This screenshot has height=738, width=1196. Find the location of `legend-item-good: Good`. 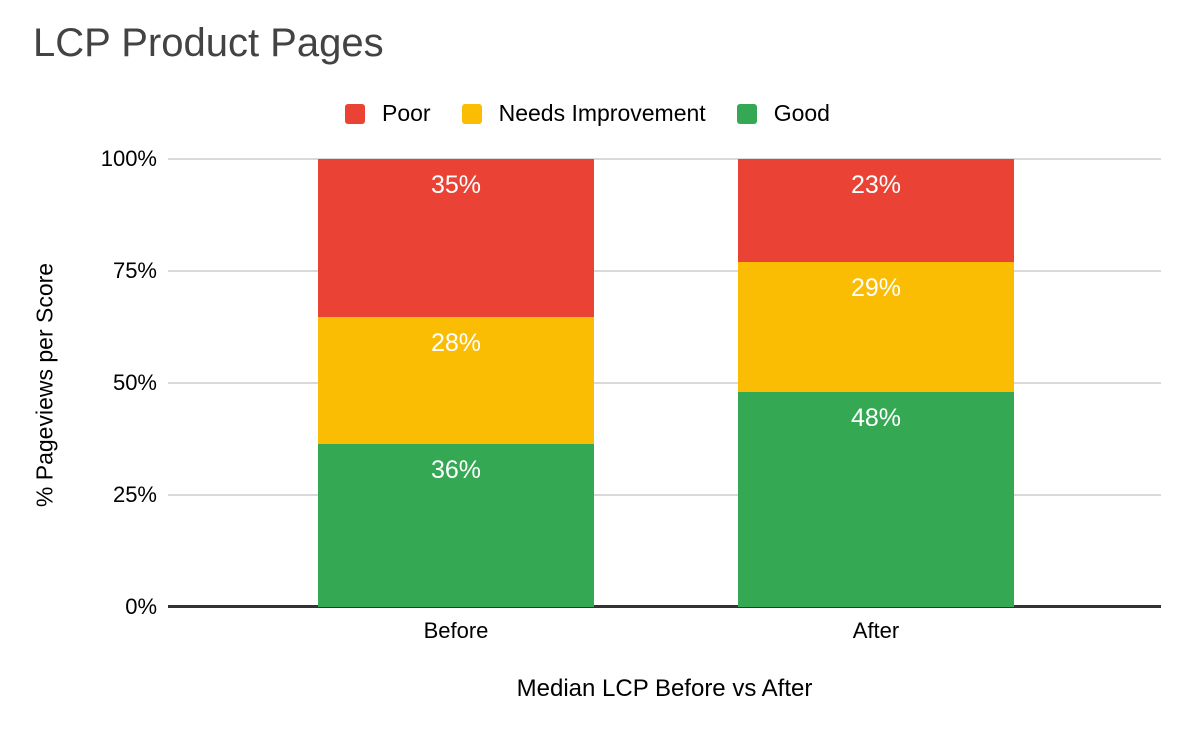

legend-item-good: Good is located at coordinates (783, 113).